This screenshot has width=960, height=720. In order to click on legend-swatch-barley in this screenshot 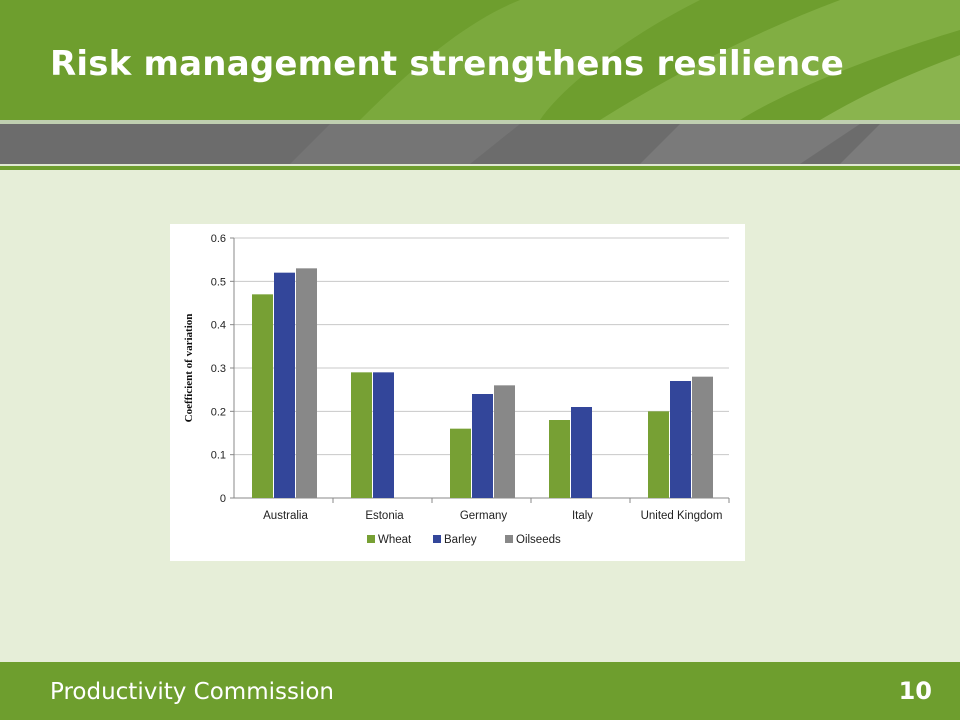, I will do `click(437, 539)`.